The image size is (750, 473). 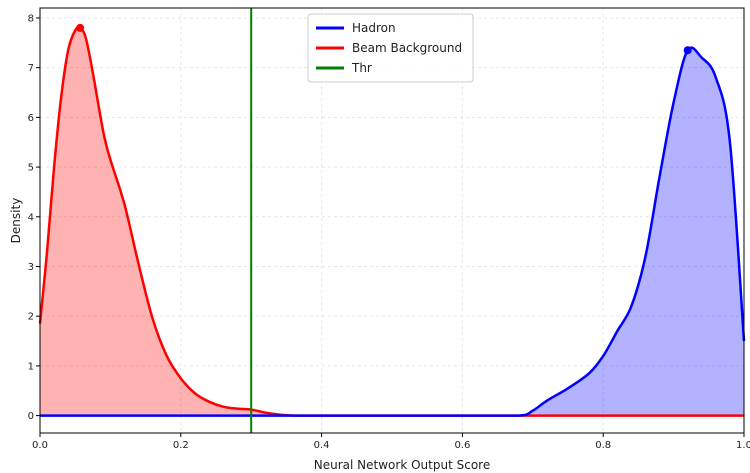 I want to click on x-tick-label: 0.0, so click(x=40, y=445).